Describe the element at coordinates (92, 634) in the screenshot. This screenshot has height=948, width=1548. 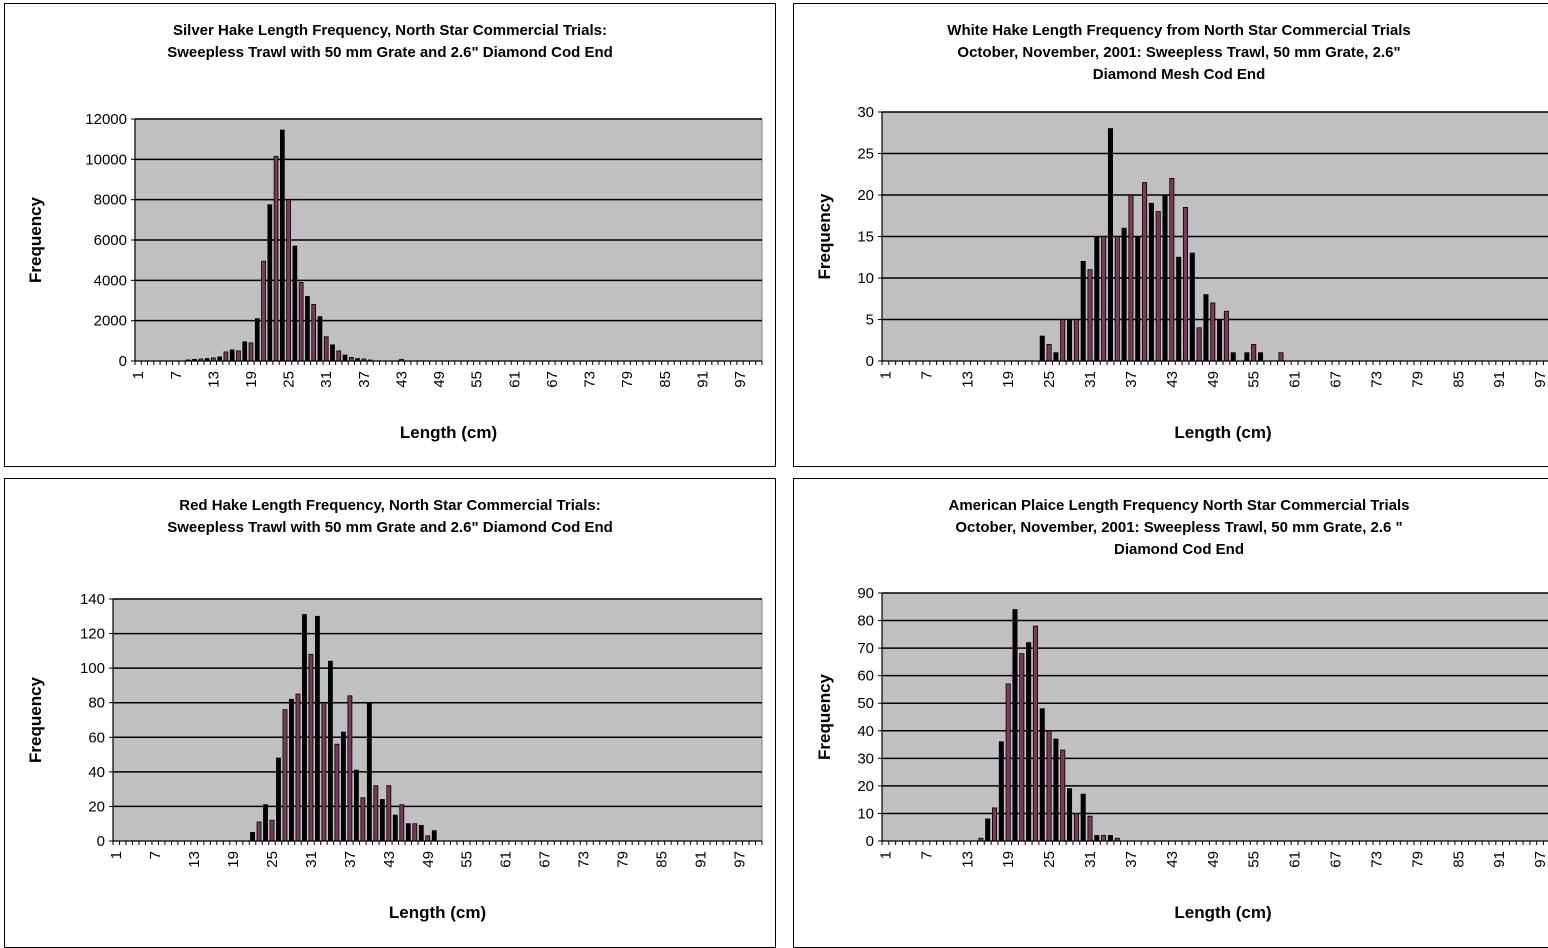
I see `y-tick-label: 120` at that location.